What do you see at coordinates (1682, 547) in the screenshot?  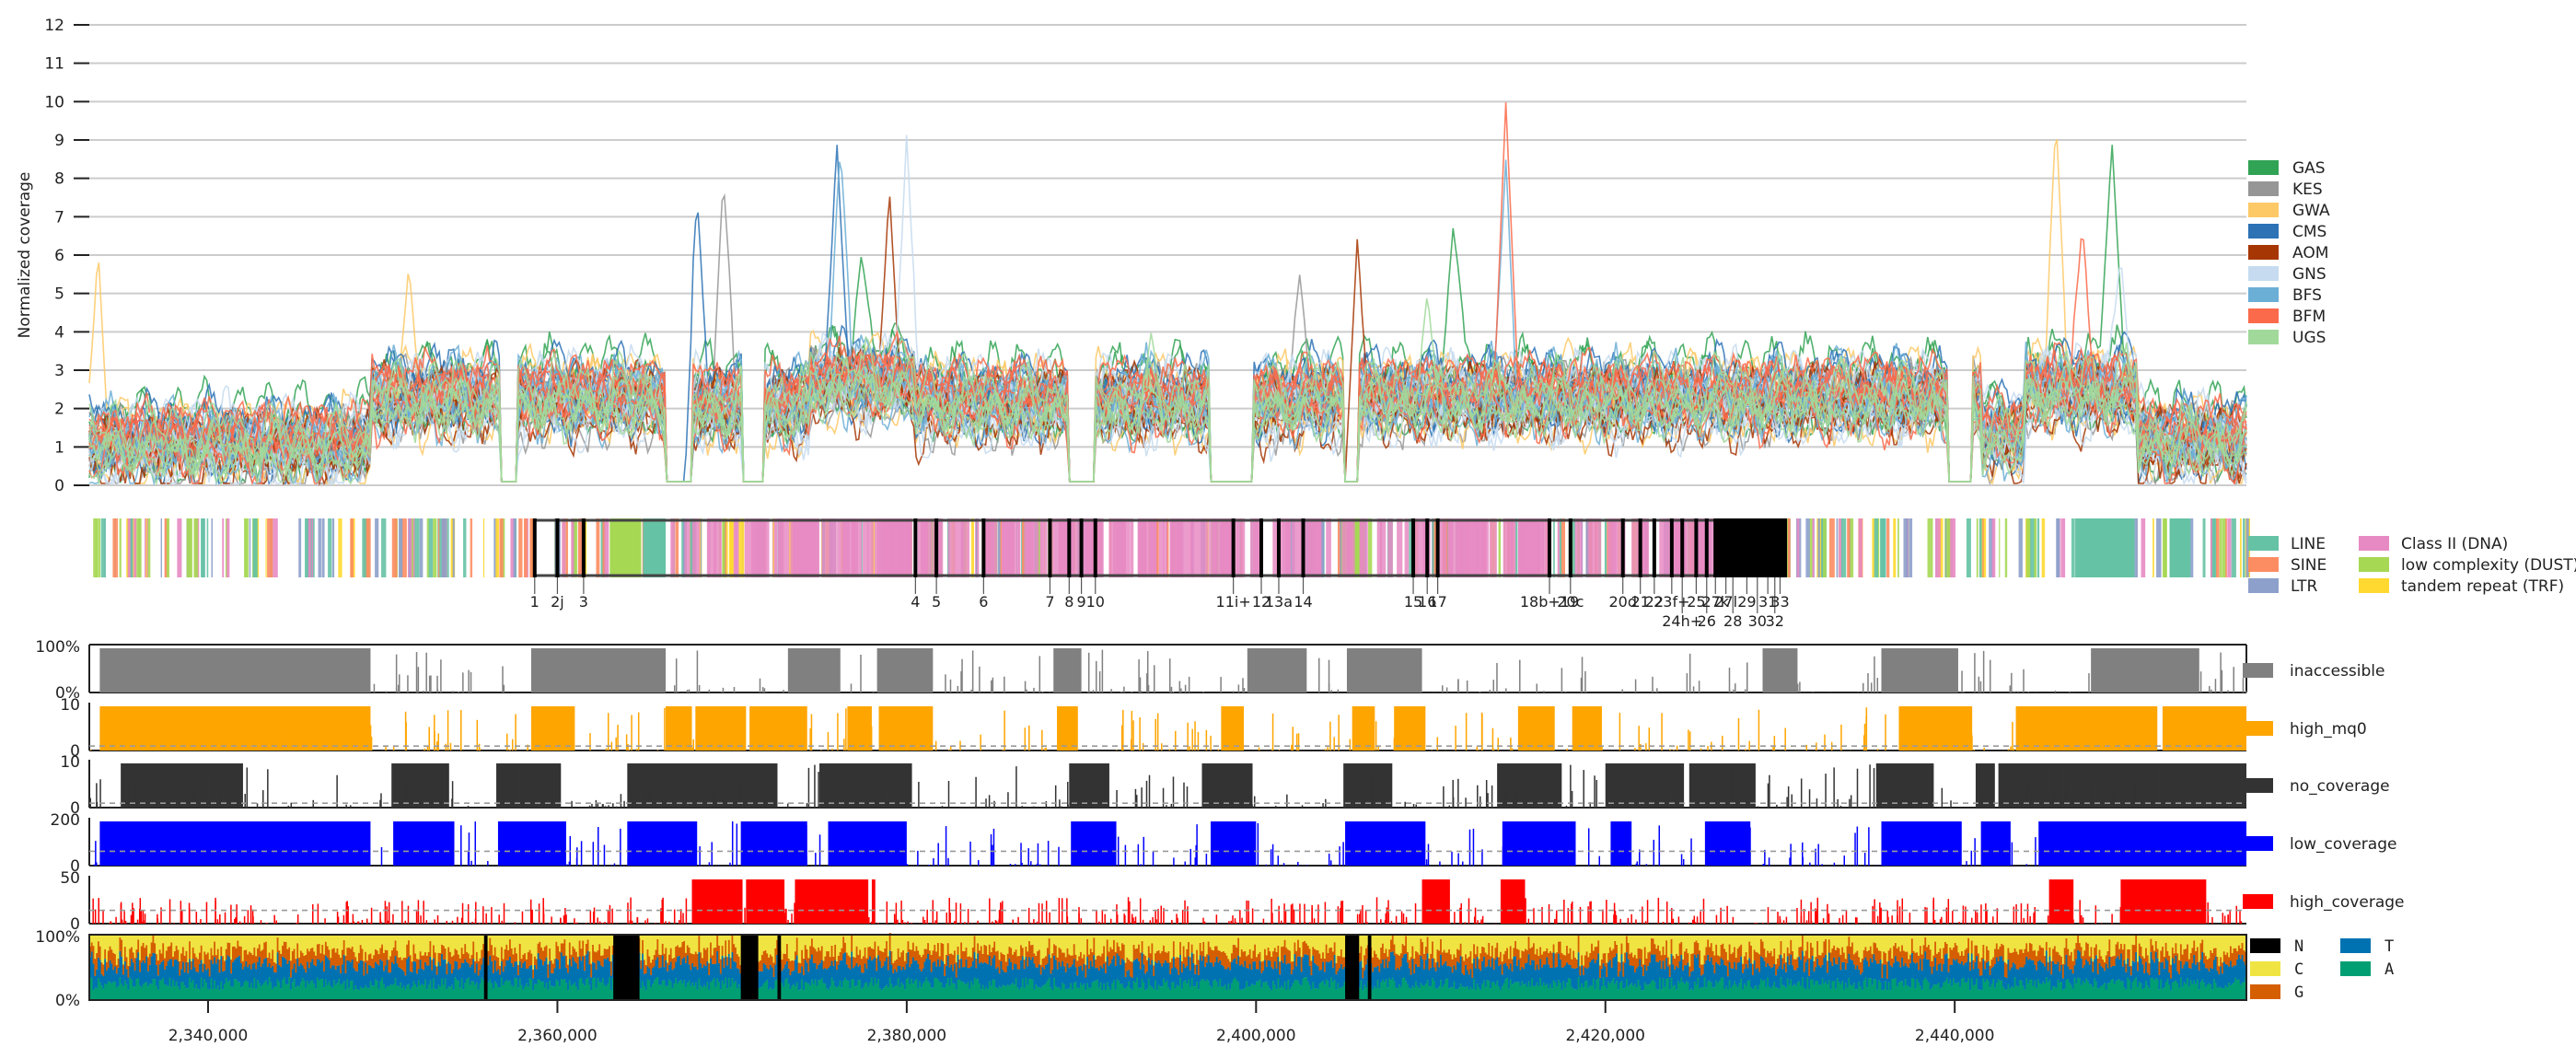 I see `exon` at bounding box center [1682, 547].